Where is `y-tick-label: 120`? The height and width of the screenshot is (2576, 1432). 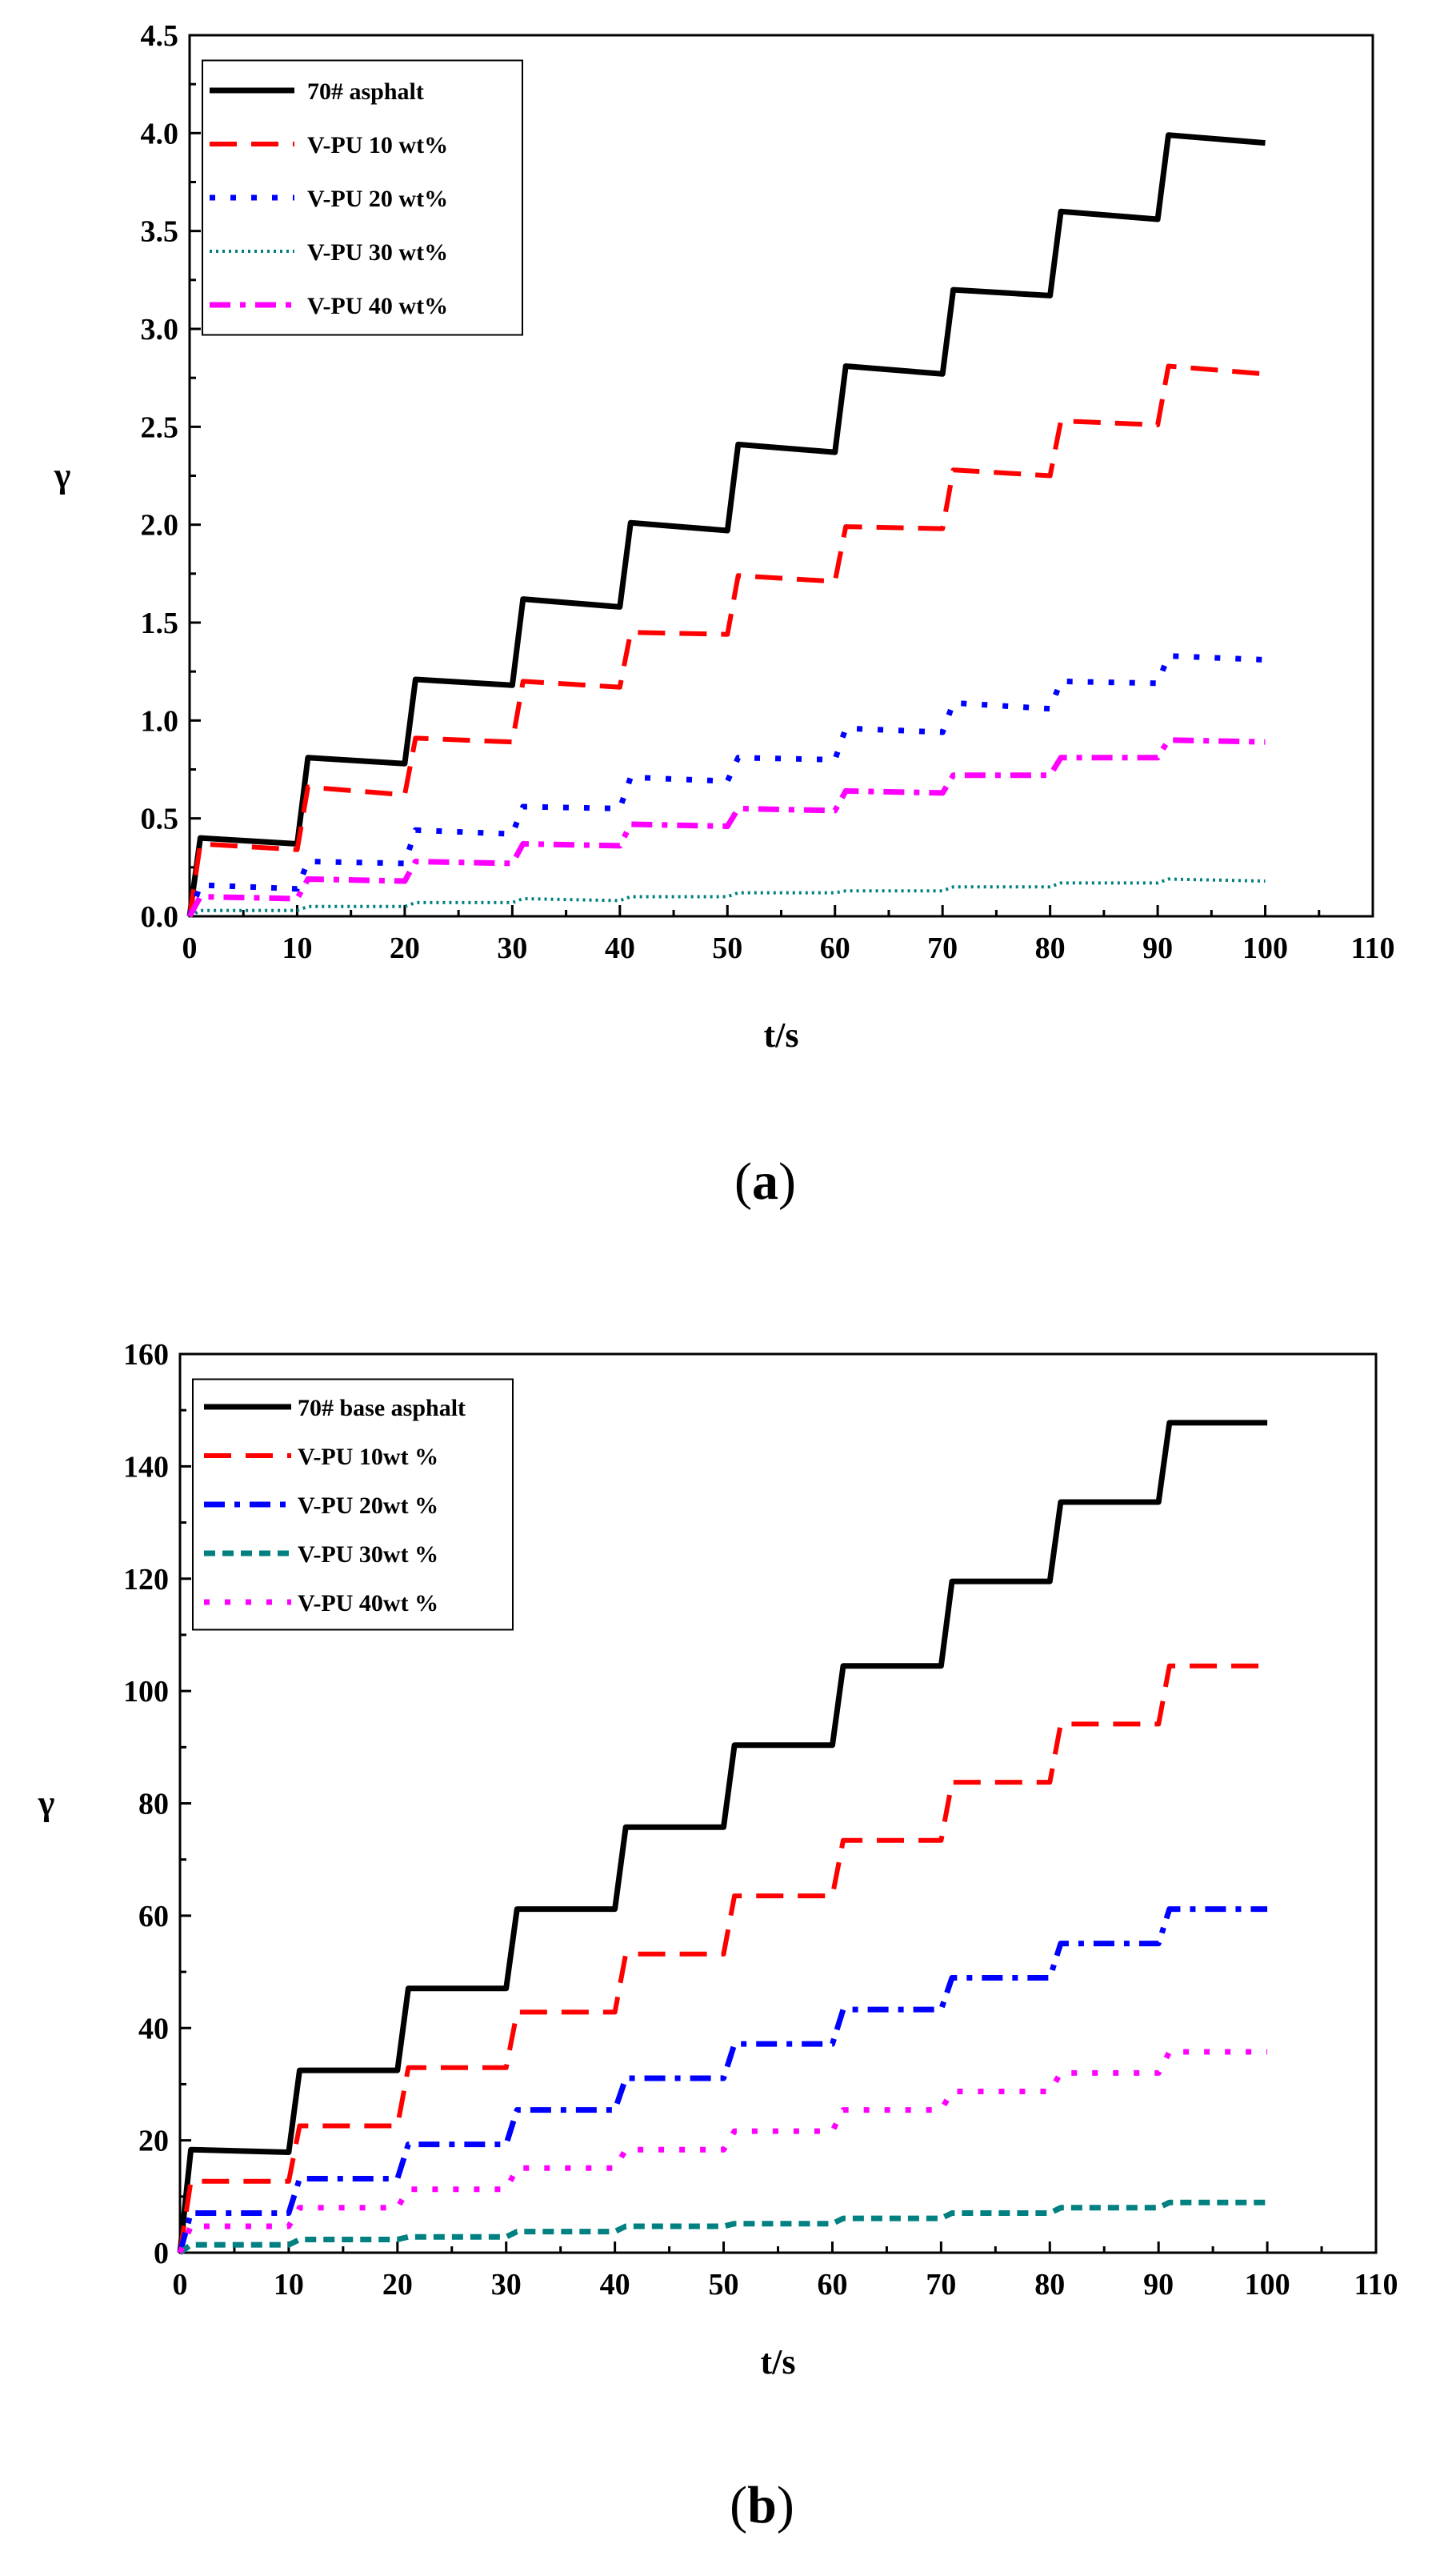
y-tick-label: 120 is located at coordinates (146, 1579).